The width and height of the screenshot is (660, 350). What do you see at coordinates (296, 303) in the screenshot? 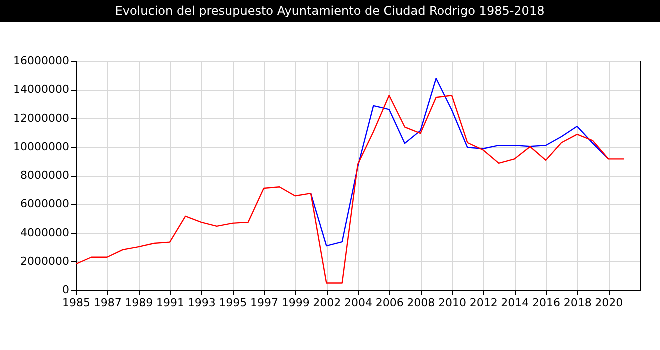
I see `x-tick-label: 1999` at bounding box center [296, 303].